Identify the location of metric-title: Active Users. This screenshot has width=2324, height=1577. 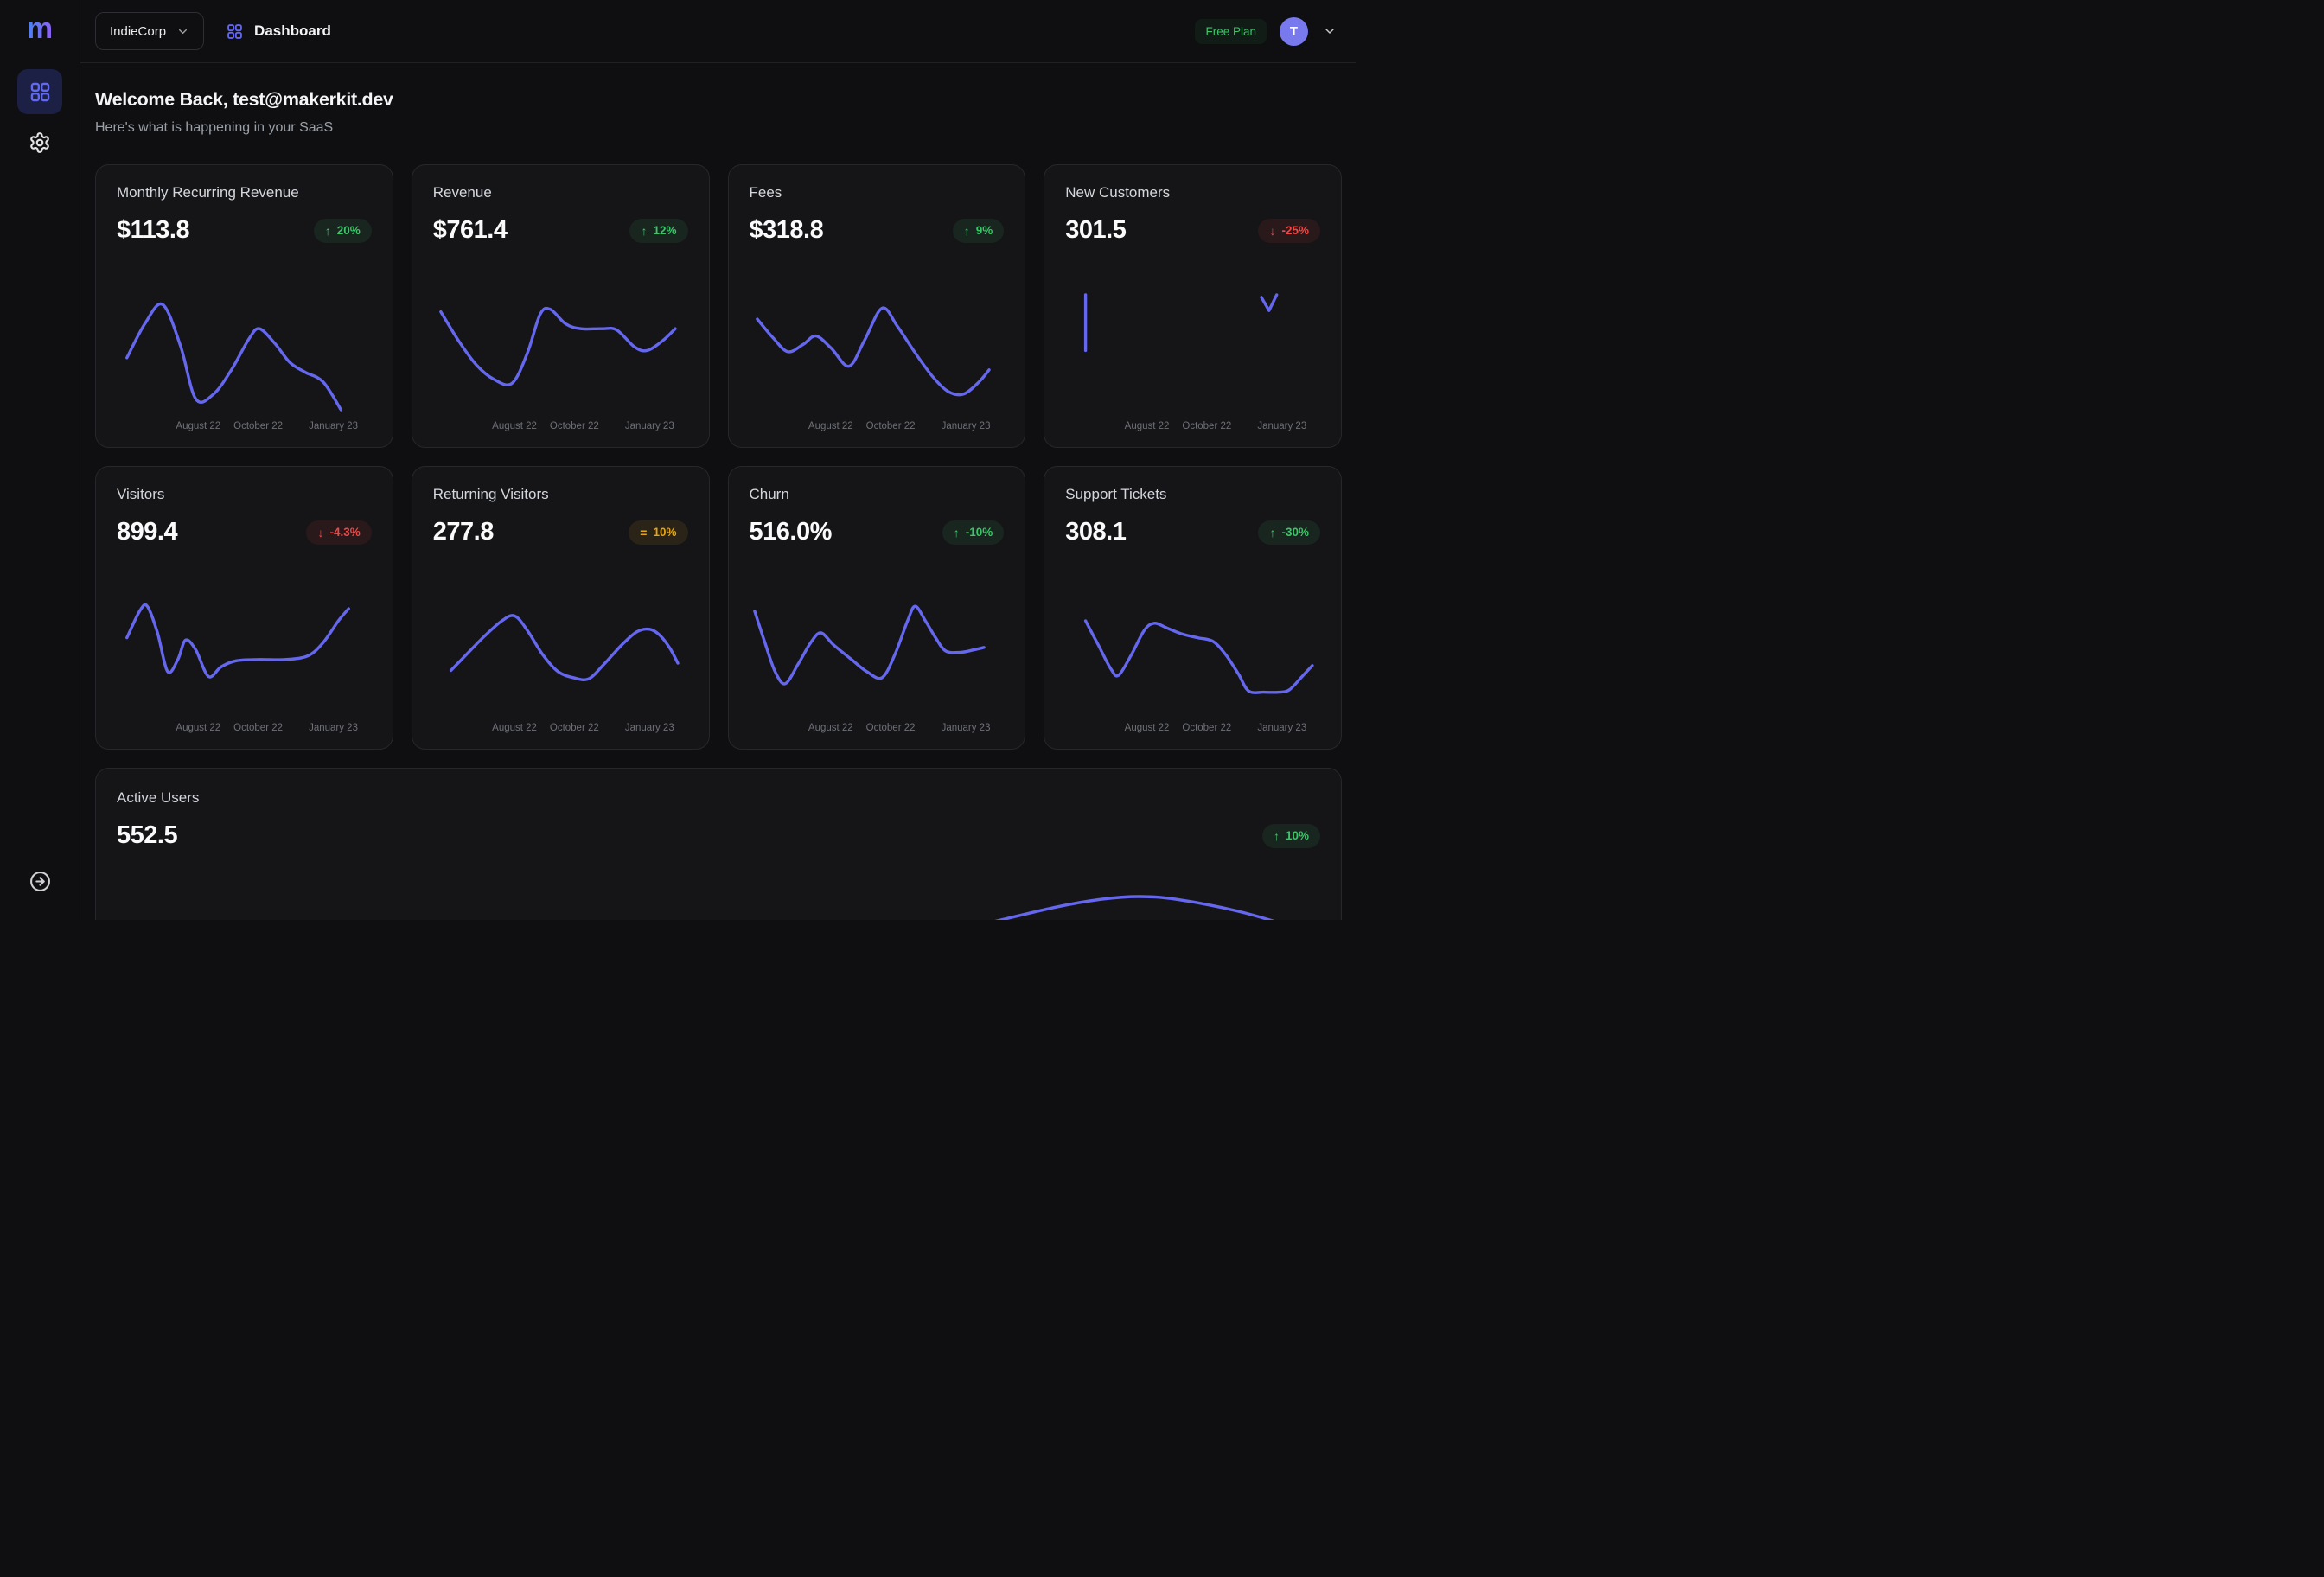
(158, 797).